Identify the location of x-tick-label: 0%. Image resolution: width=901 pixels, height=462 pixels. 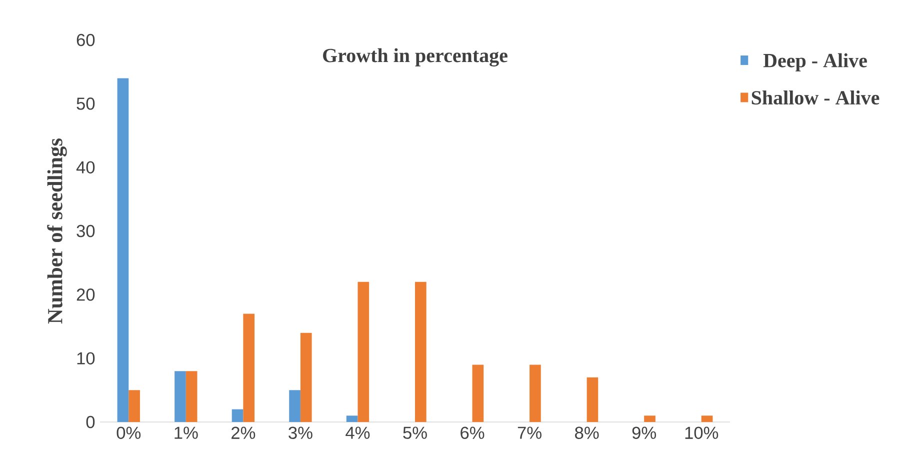
(128, 432).